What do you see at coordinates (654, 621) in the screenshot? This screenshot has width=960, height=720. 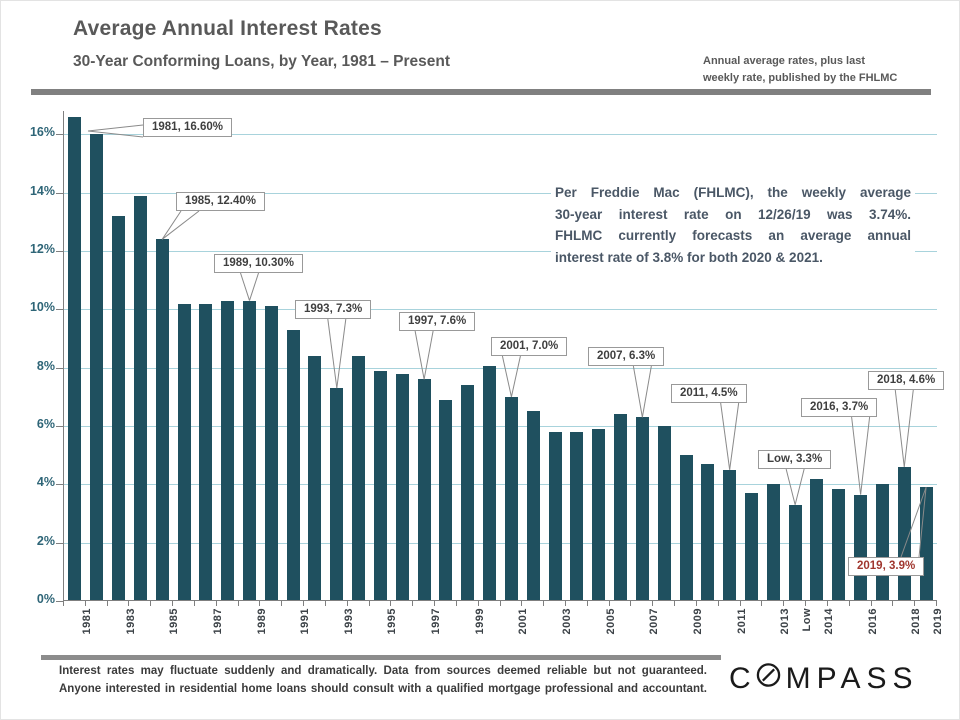 I see `x-axis-label: 2007` at bounding box center [654, 621].